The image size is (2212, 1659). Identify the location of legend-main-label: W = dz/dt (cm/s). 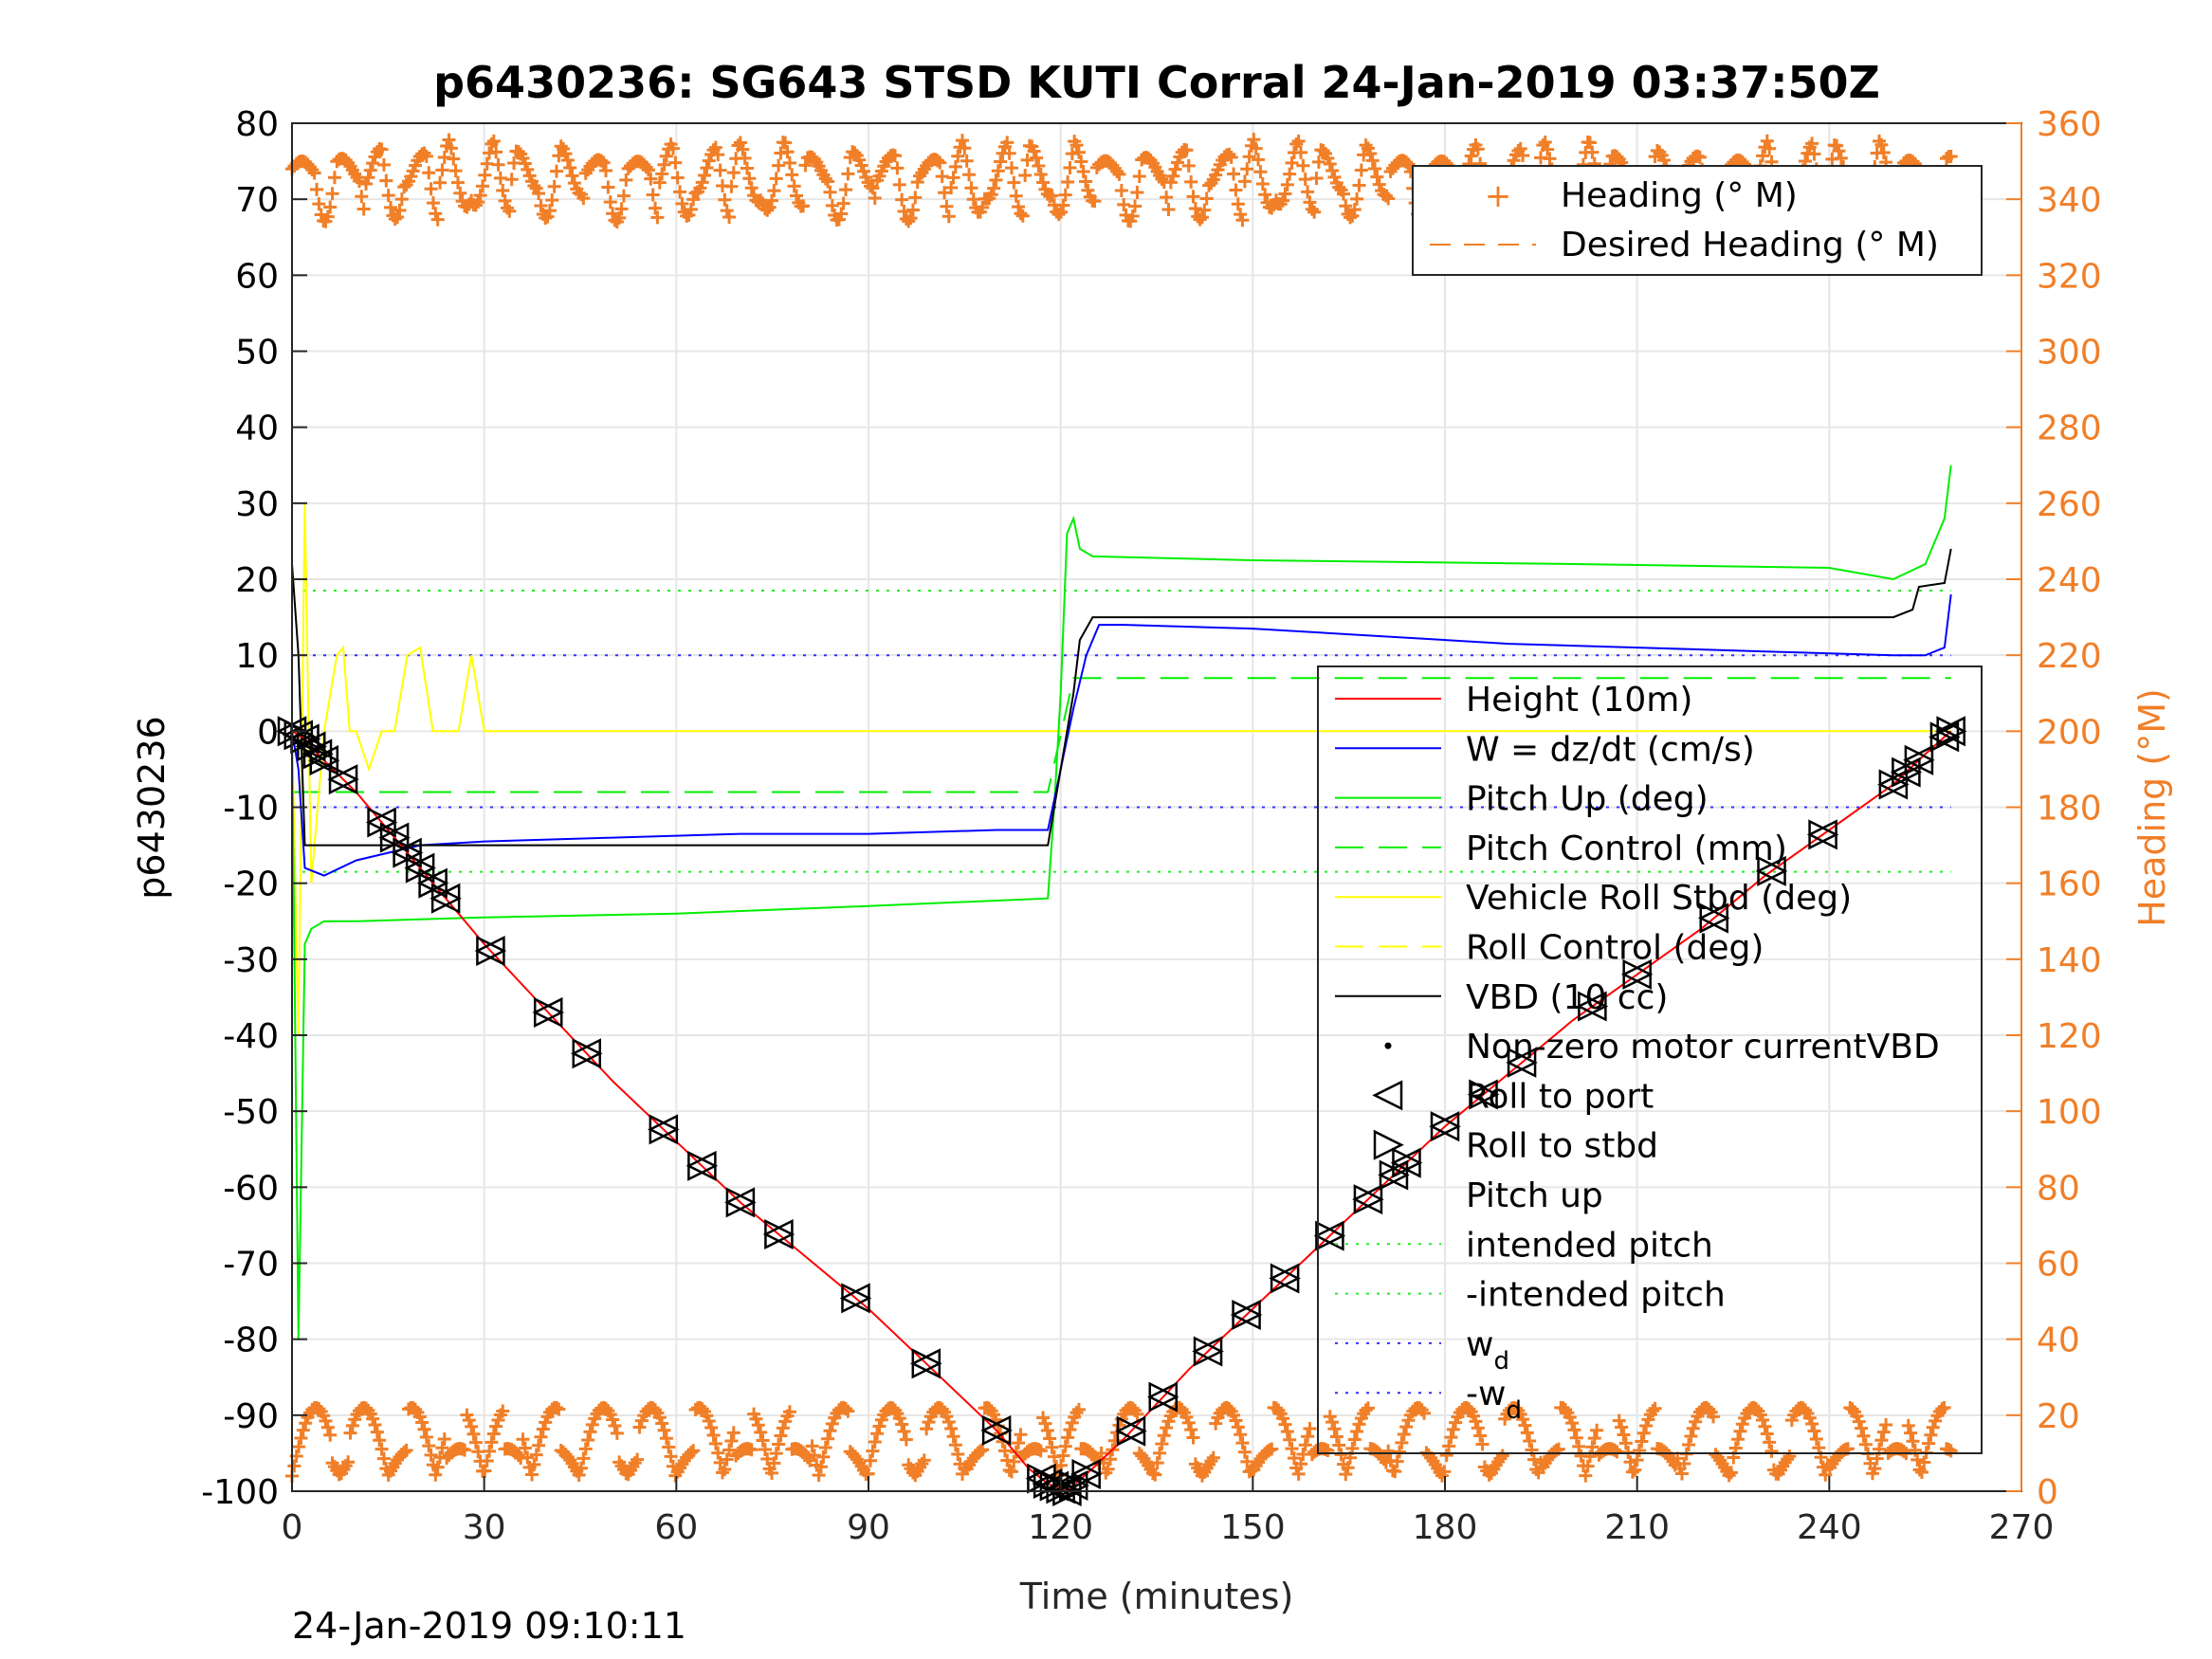
(1610, 749).